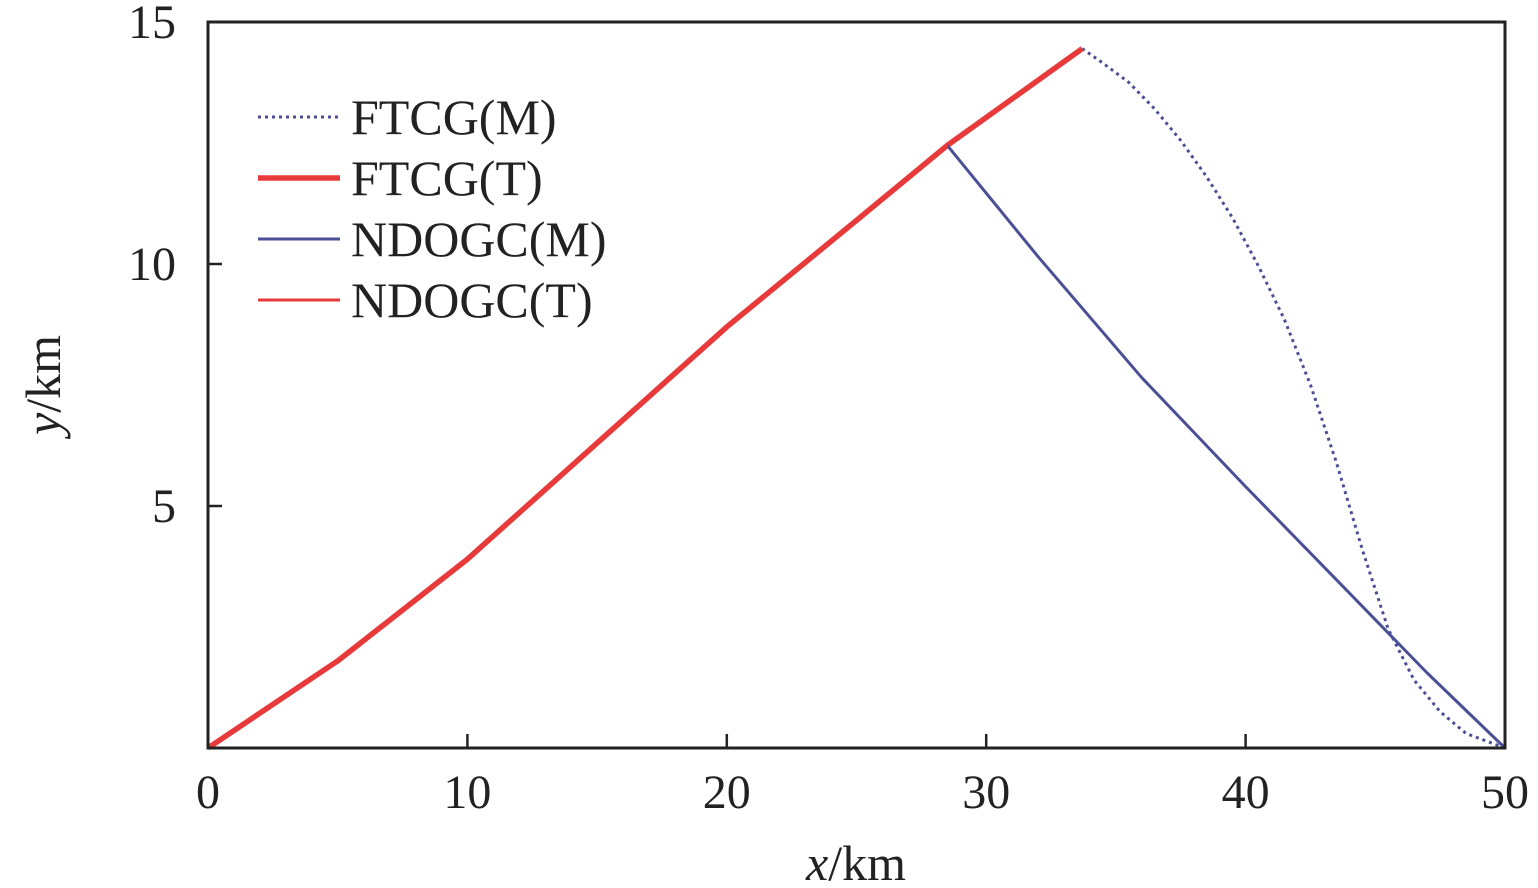  Describe the element at coordinates (152, 24) in the screenshot. I see `y-tick-label: 15` at that location.